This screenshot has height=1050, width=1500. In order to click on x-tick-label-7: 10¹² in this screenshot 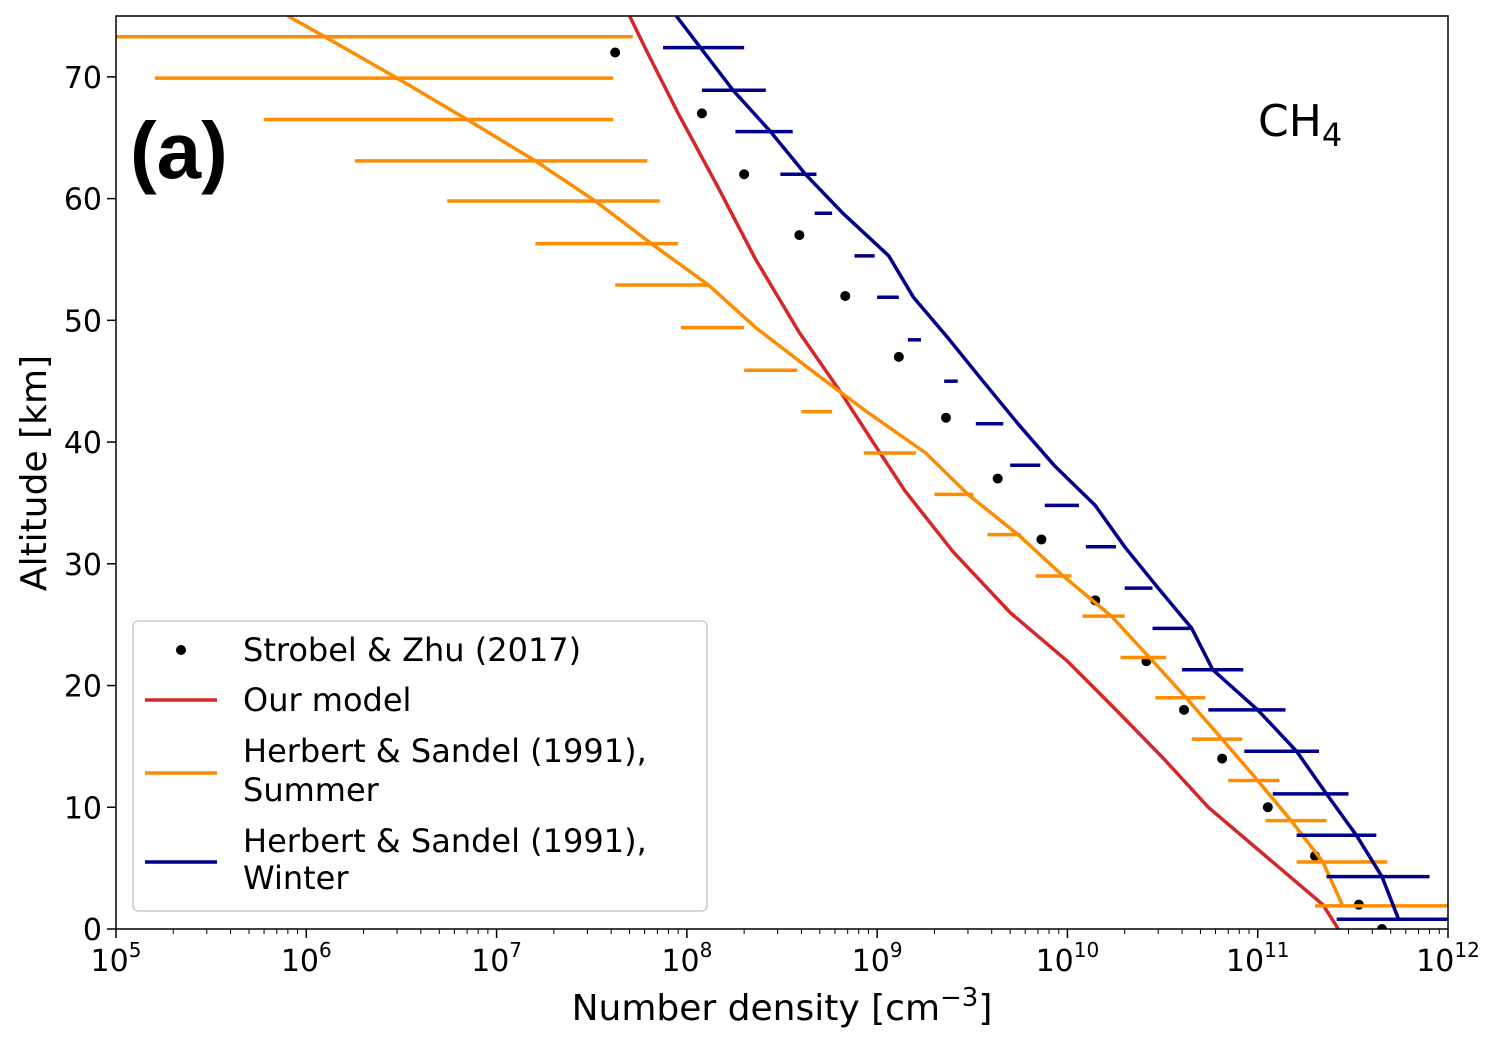, I will do `click(1448, 958)`.